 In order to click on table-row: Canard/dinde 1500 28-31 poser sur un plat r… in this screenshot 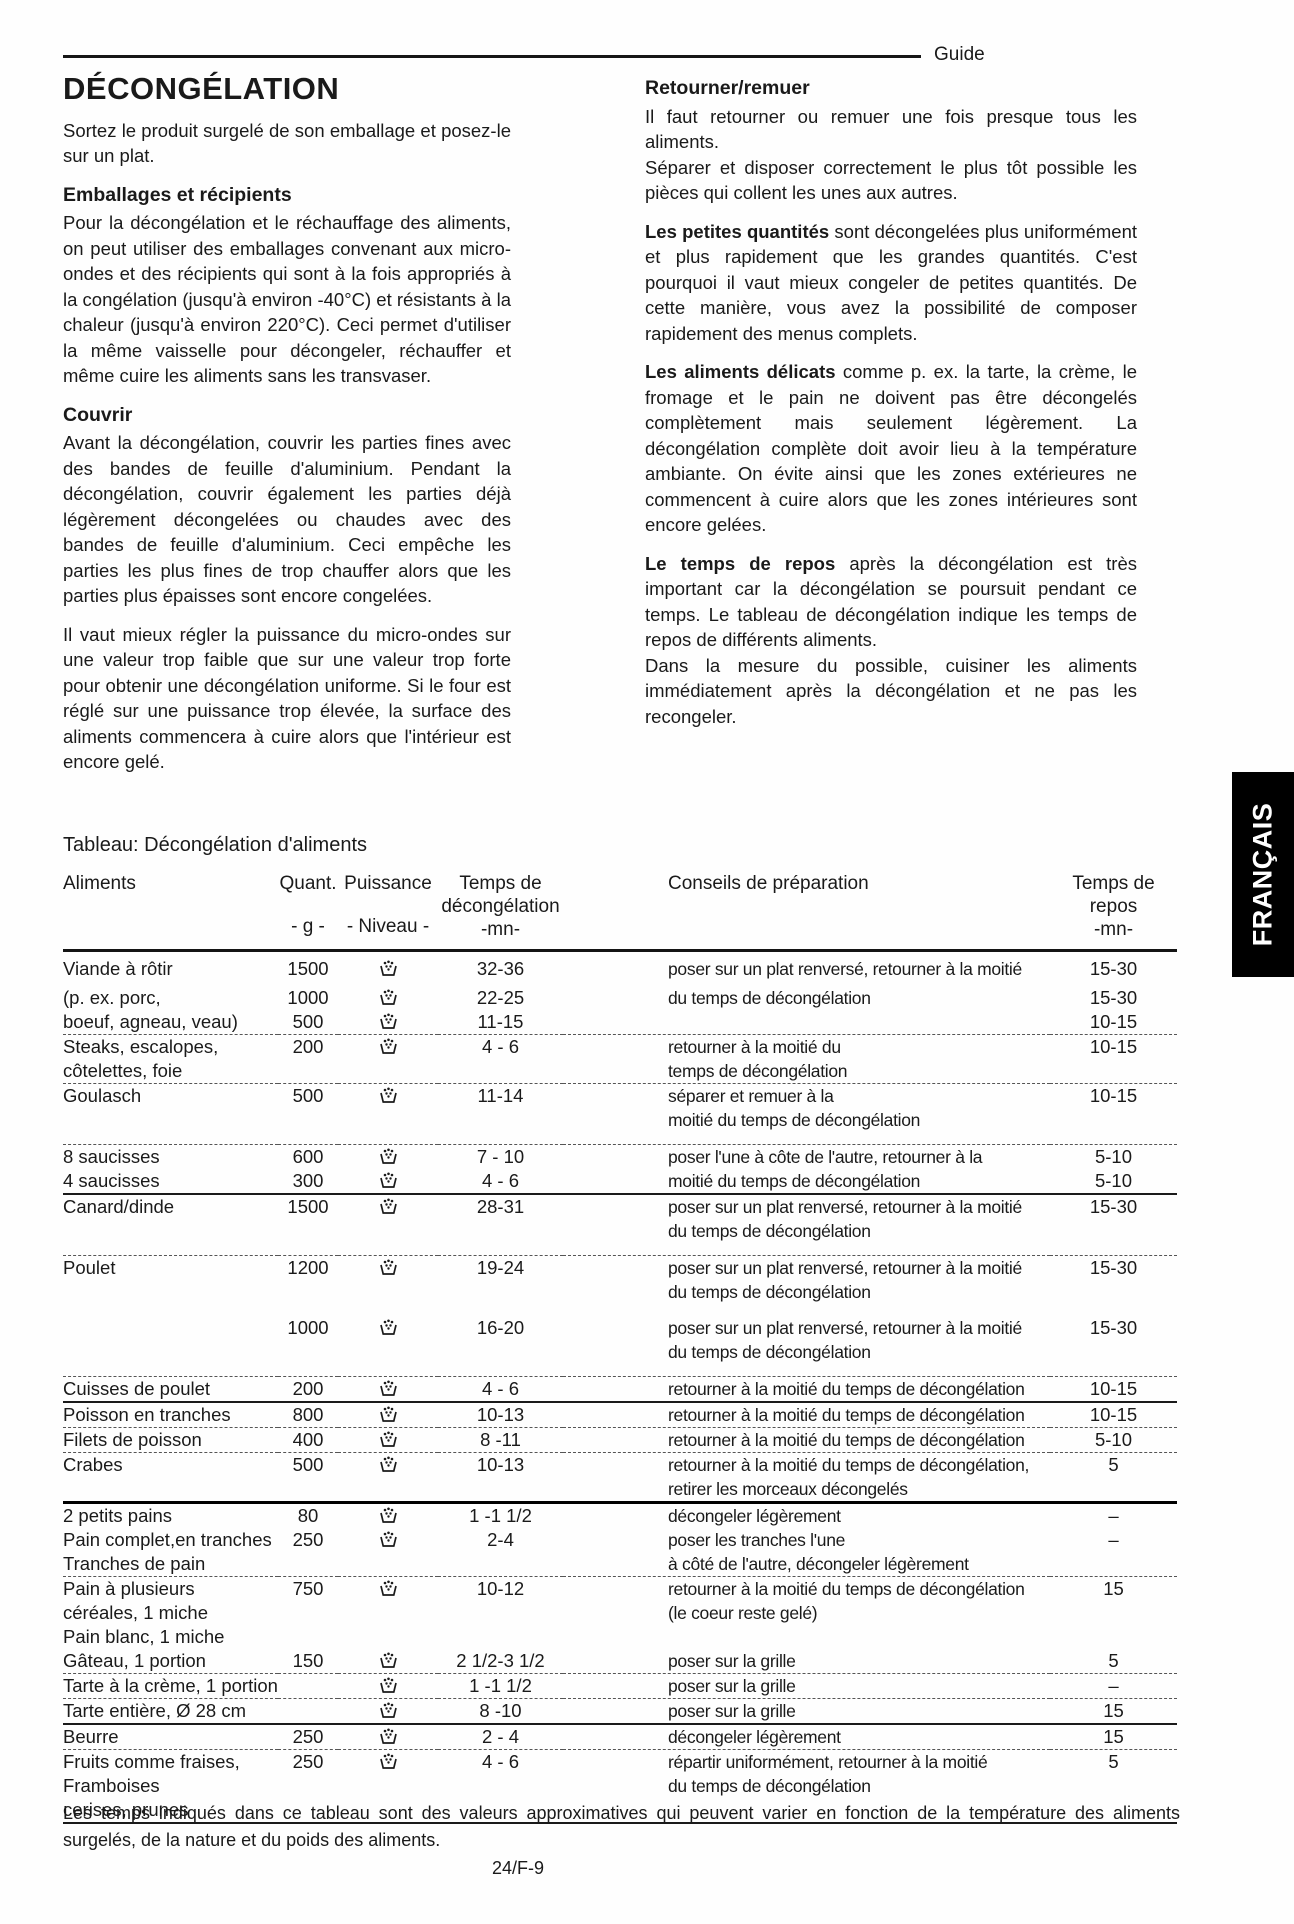, I will do `click(620, 1206)`.